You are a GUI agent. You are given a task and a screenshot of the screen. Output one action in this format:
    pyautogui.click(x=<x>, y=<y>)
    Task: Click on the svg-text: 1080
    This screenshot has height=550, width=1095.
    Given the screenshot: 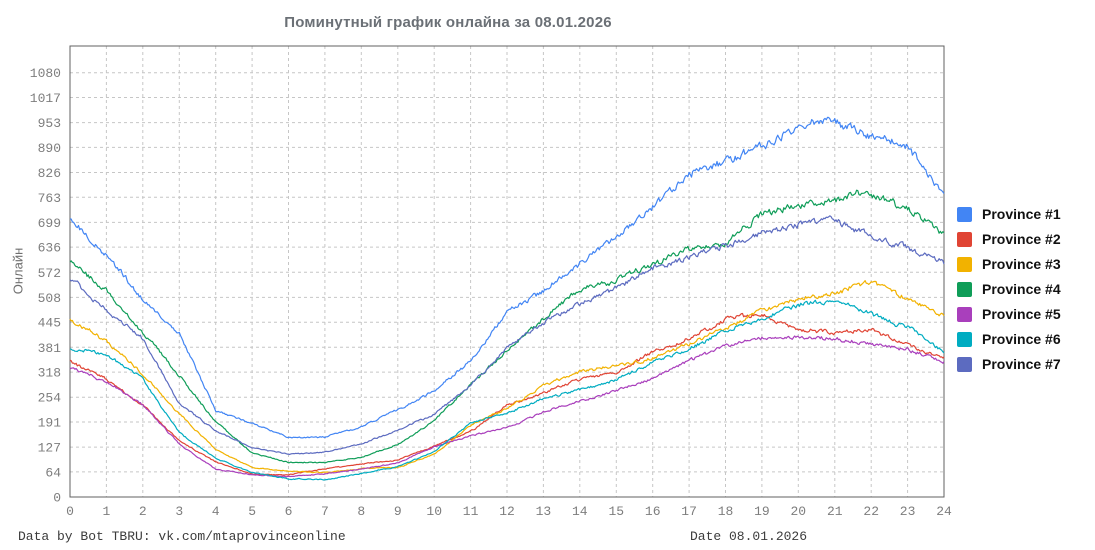 What is the action you would take?
    pyautogui.click(x=45, y=73)
    